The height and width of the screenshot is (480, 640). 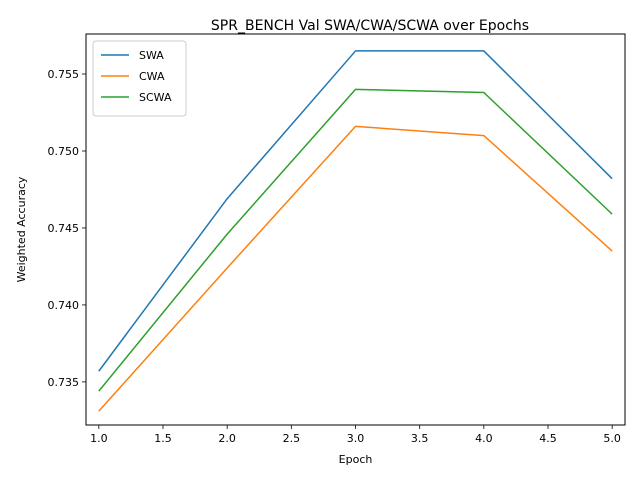 I want to click on y-axis-ticks: 0.735 0.740 0.745 0.750 0.755, so click(x=67, y=228).